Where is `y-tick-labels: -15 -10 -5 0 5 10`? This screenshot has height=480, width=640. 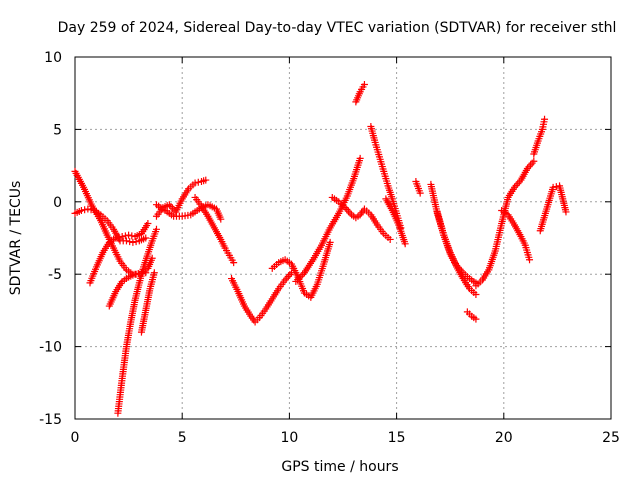 y-tick-labels: -15 -10 -5 0 5 10 is located at coordinates (50, 239).